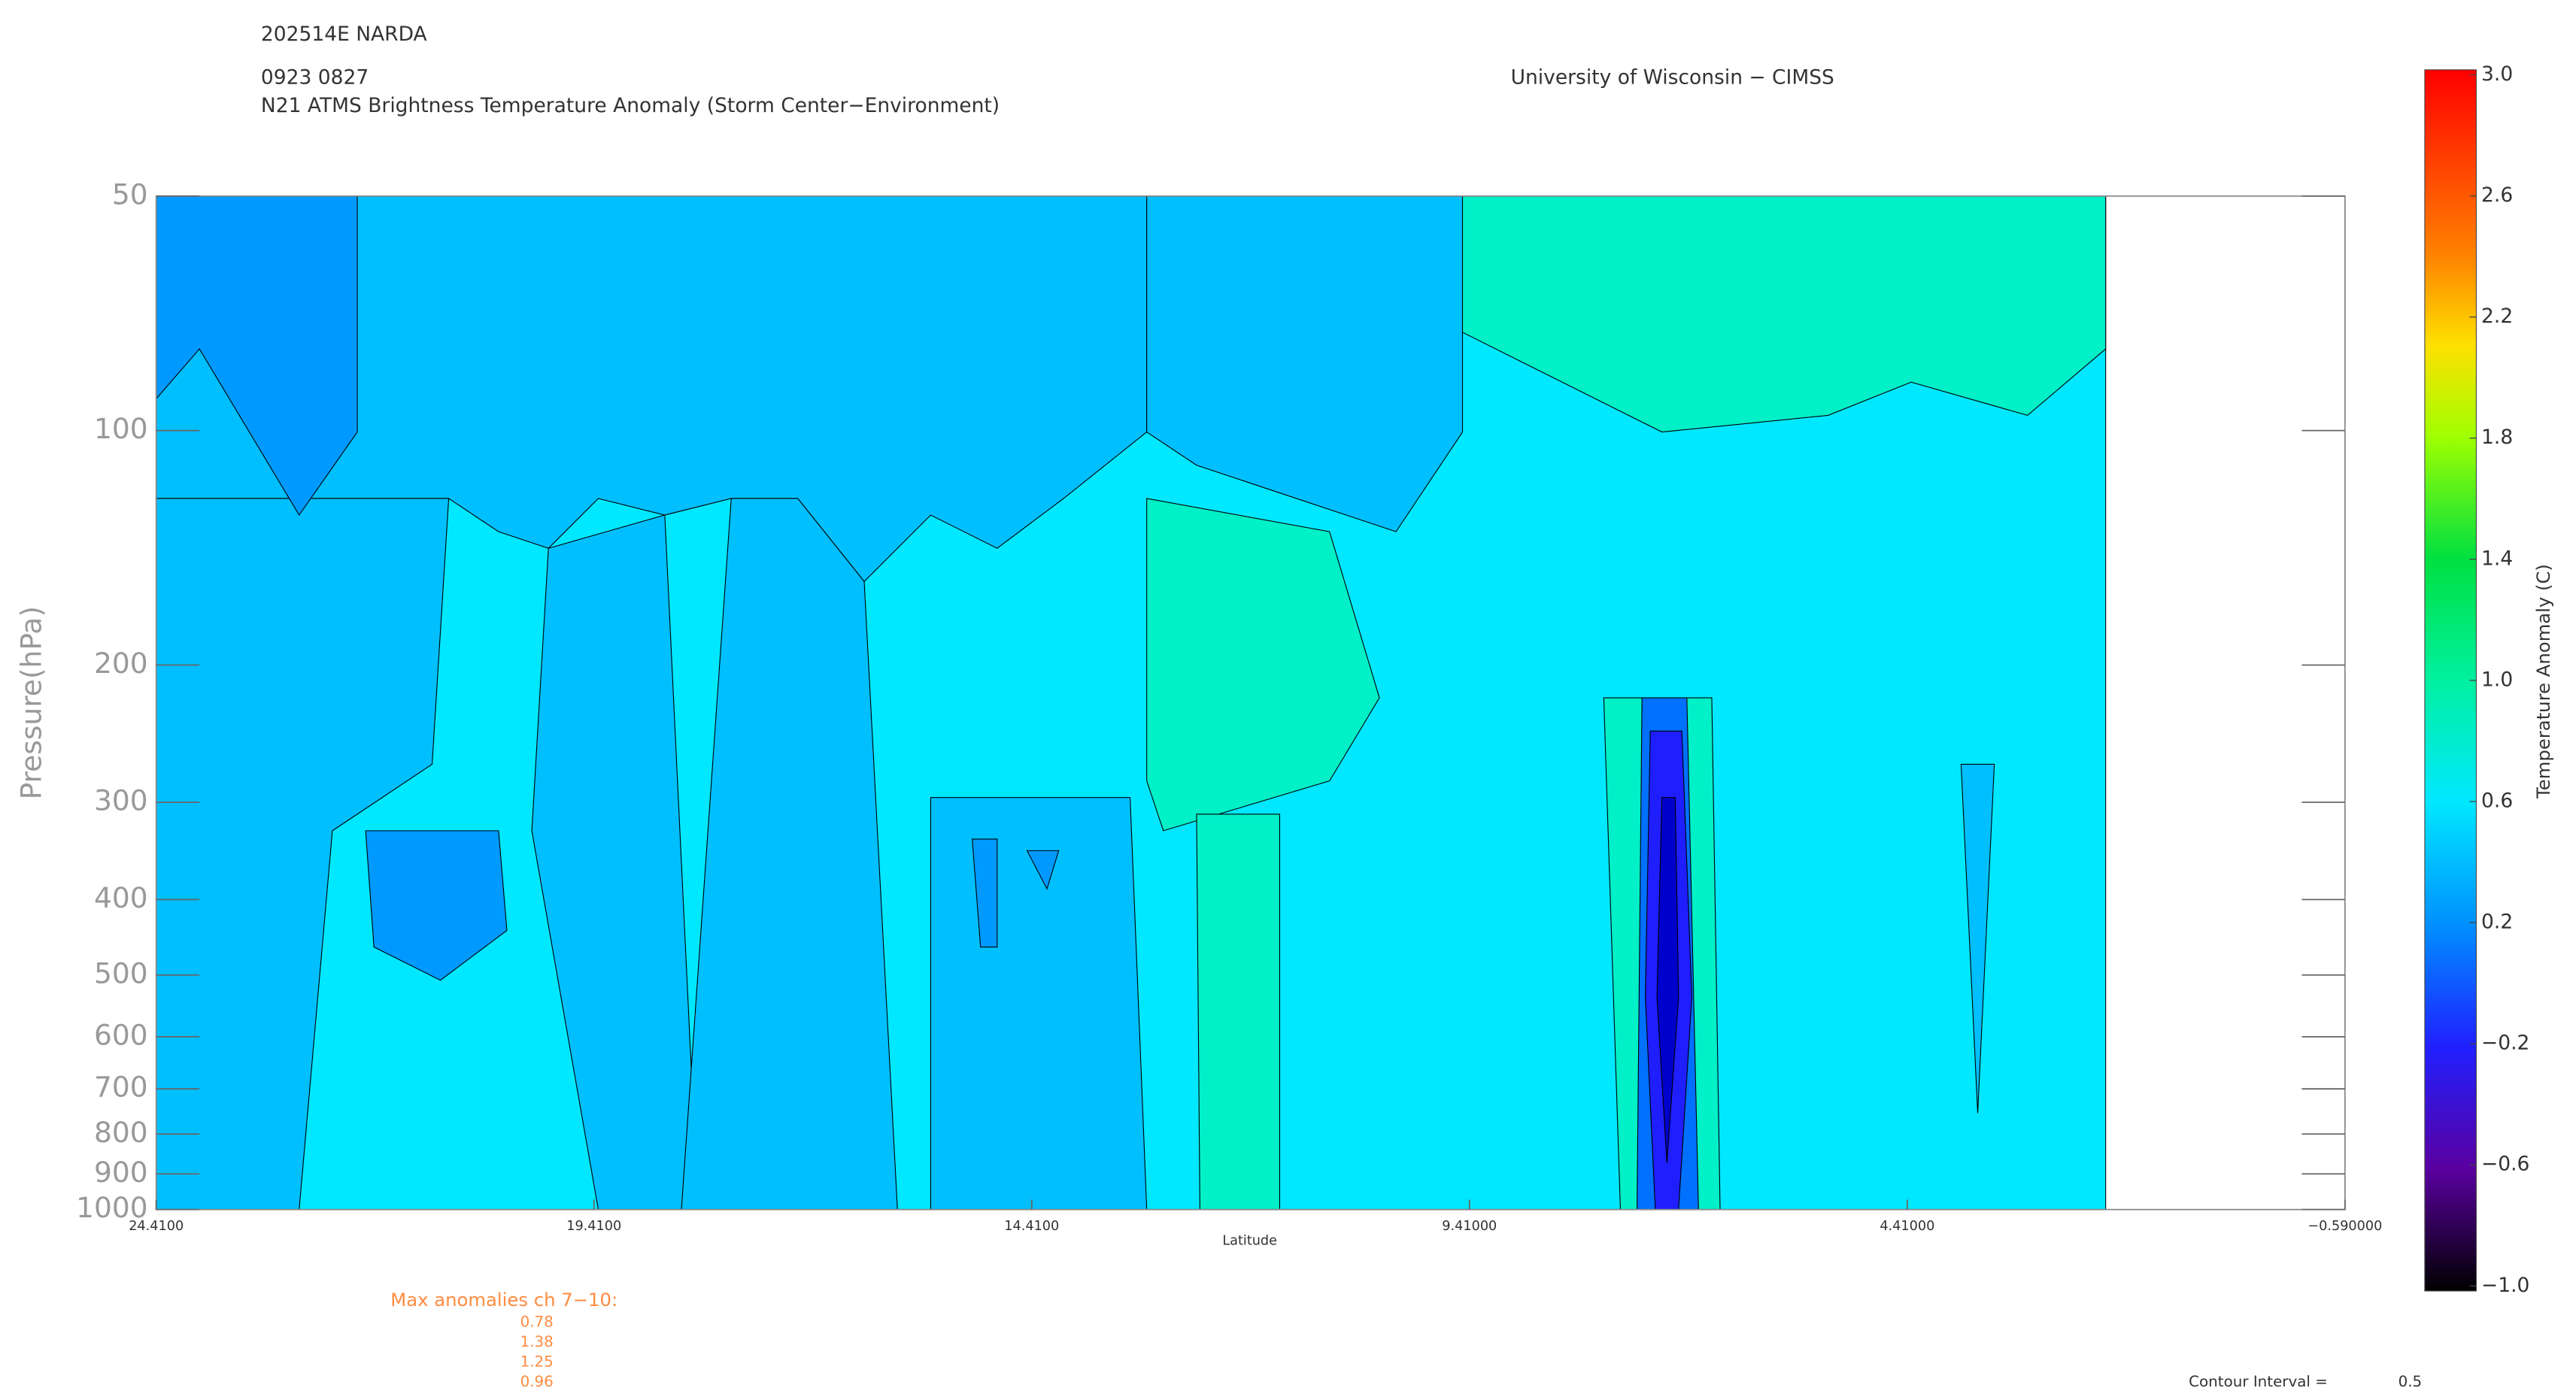 Image resolution: width=2576 pixels, height=1391 pixels. Describe the element at coordinates (537, 1381) in the screenshot. I see `max-anomaly-value: 0.96` at that location.